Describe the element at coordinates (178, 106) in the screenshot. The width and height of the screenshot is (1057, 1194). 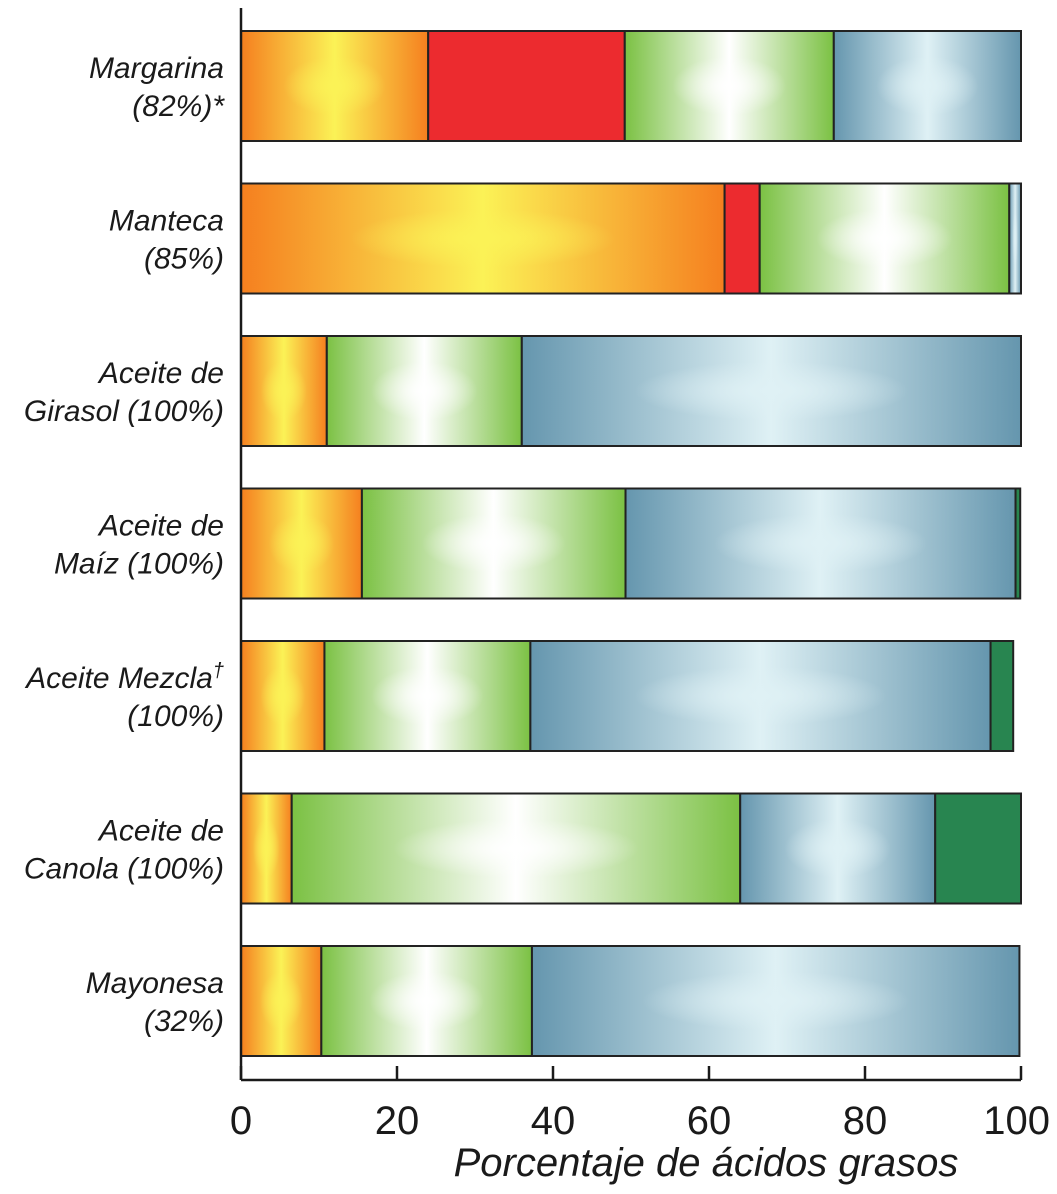
I see `category-label-line2: (82%)*` at that location.